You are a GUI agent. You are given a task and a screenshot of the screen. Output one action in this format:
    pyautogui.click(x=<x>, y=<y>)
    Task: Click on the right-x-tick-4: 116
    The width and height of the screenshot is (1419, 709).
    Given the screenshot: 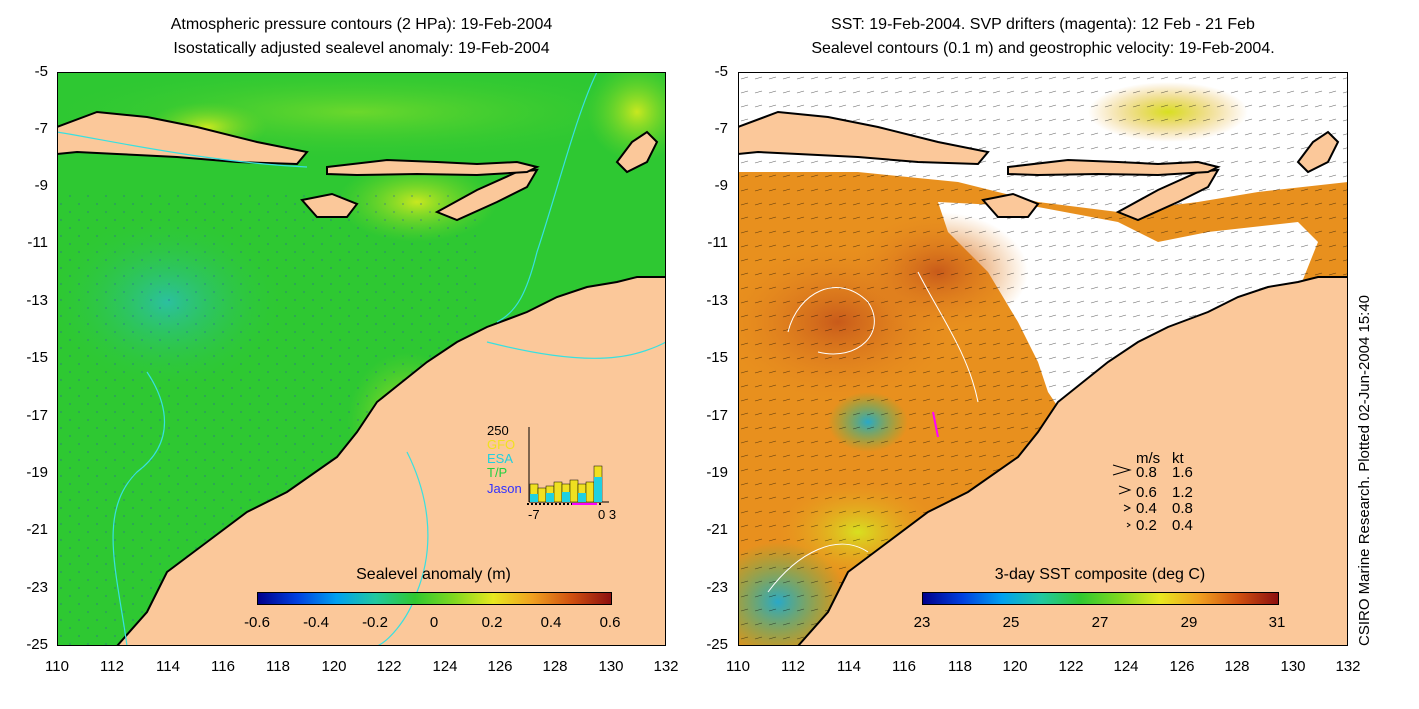 What is the action you would take?
    pyautogui.click(x=904, y=666)
    